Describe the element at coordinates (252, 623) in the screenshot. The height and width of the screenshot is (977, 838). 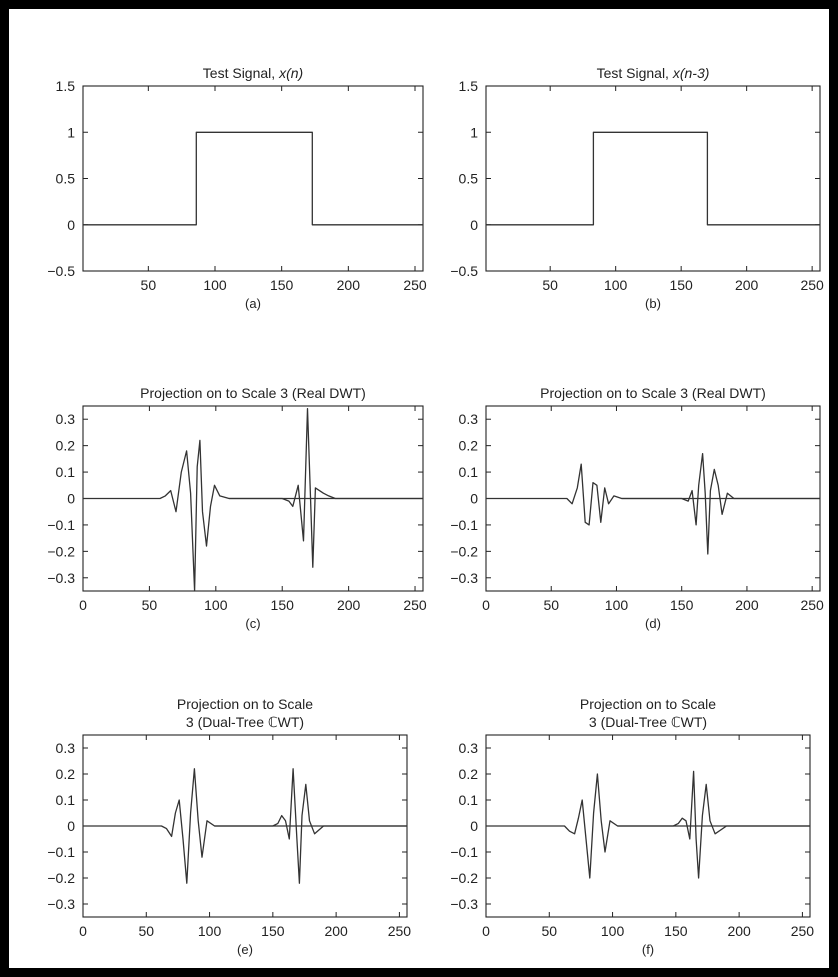
I see `panel-caption: (c)` at that location.